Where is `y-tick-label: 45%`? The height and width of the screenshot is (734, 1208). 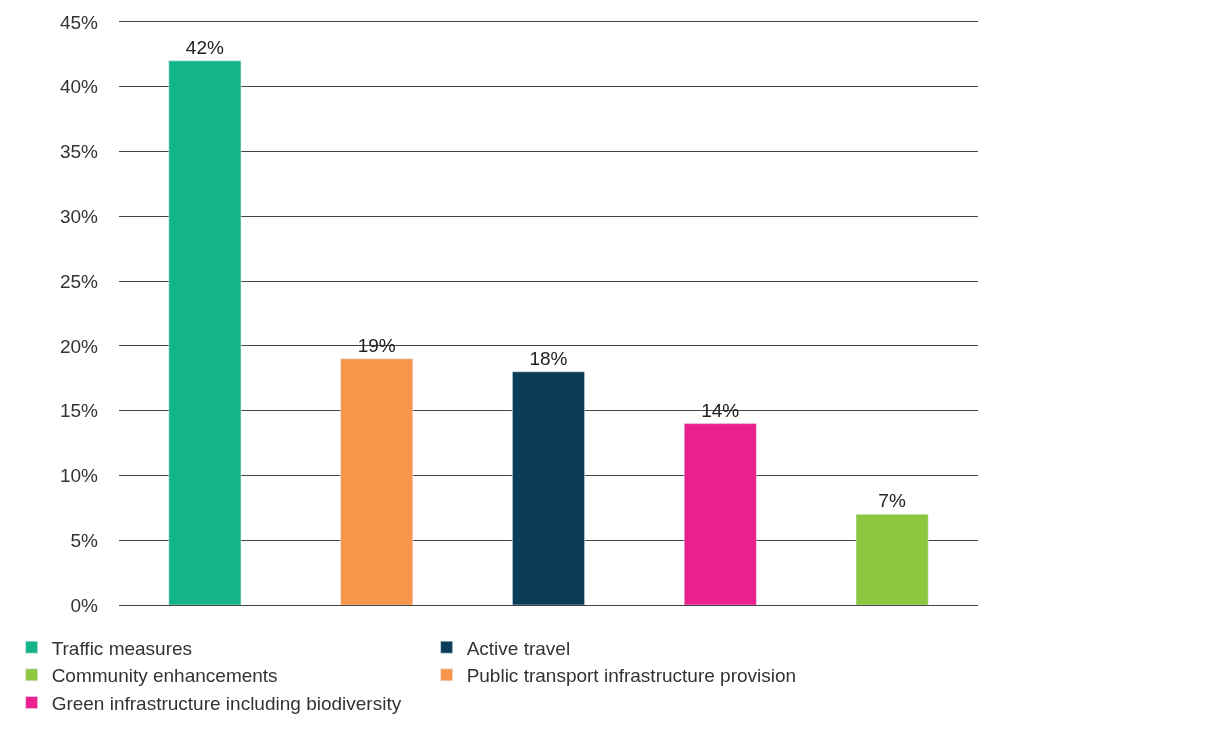
y-tick-label: 45% is located at coordinates (79, 22).